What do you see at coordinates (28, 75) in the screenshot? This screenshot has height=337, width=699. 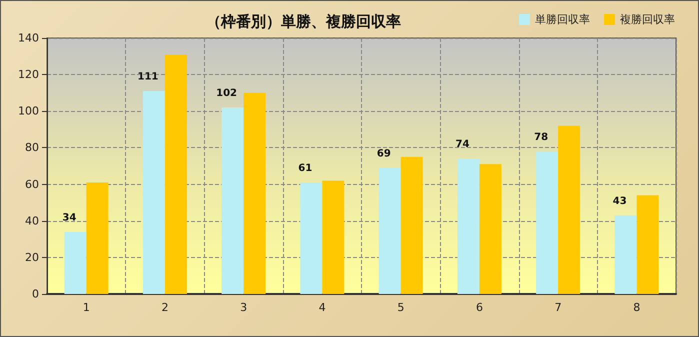 I see `y-tick-label: 120` at bounding box center [28, 75].